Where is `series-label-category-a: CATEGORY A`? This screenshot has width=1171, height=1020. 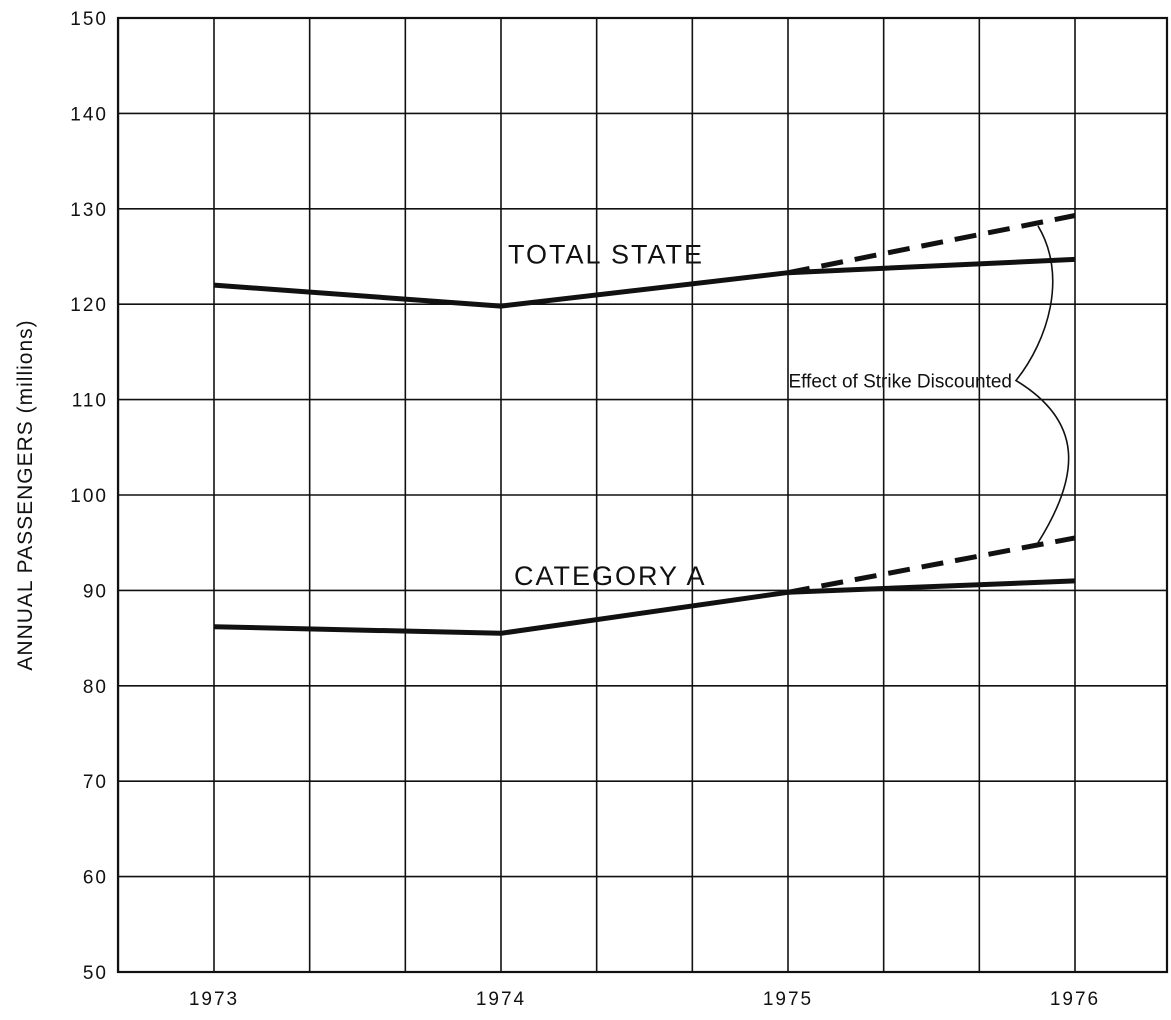
series-label-category-a: CATEGORY A is located at coordinates (610, 576).